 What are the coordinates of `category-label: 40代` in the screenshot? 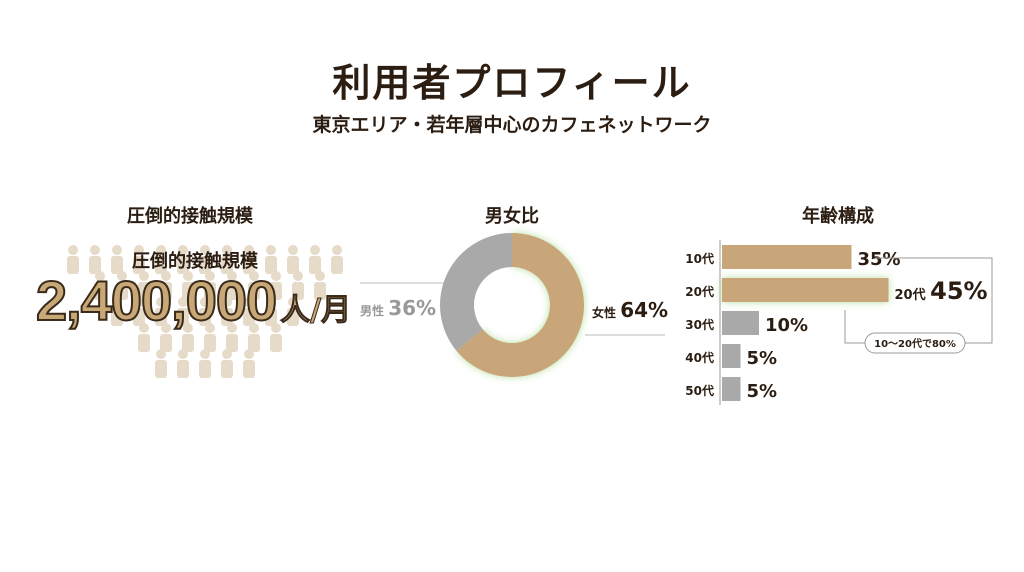 It's located at (699, 357).